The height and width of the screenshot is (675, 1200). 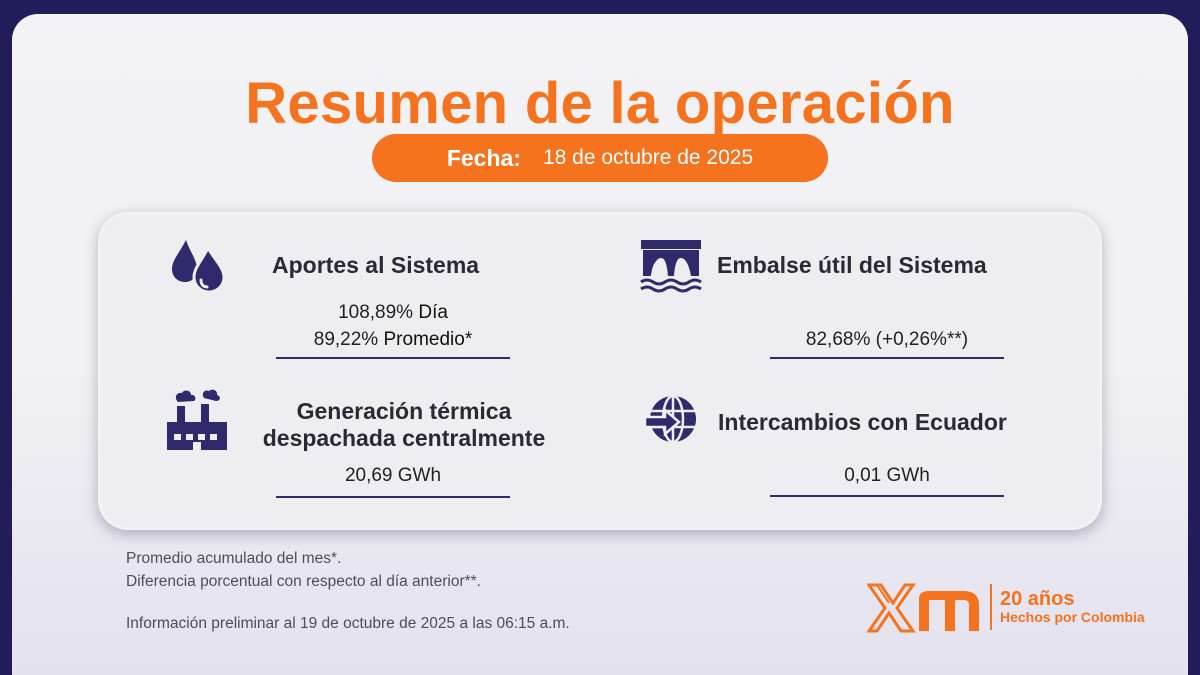 I want to click on date-pill: Fecha: 18 de octubre de 2025, so click(x=600, y=158).